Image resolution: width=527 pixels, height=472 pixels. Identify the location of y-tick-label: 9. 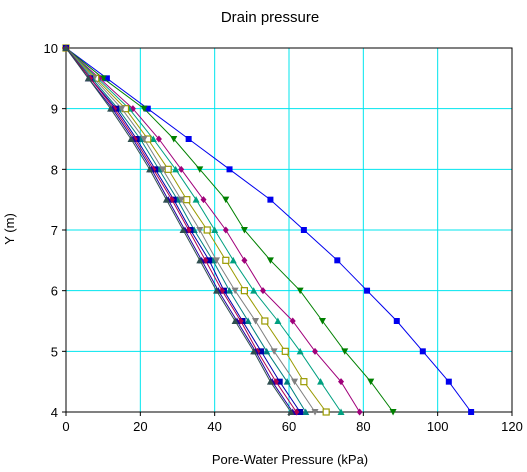
(54, 109).